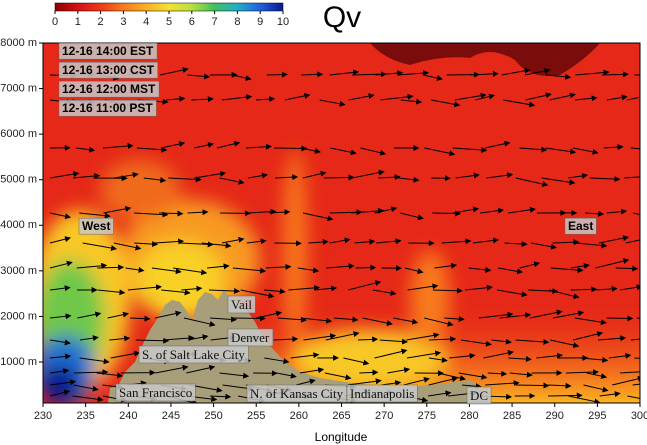 Image resolution: width=647 pixels, height=445 pixels. What do you see at coordinates (108, 70) in the screenshot?
I see `time-label: 12-16 13:00 CST` at bounding box center [108, 70].